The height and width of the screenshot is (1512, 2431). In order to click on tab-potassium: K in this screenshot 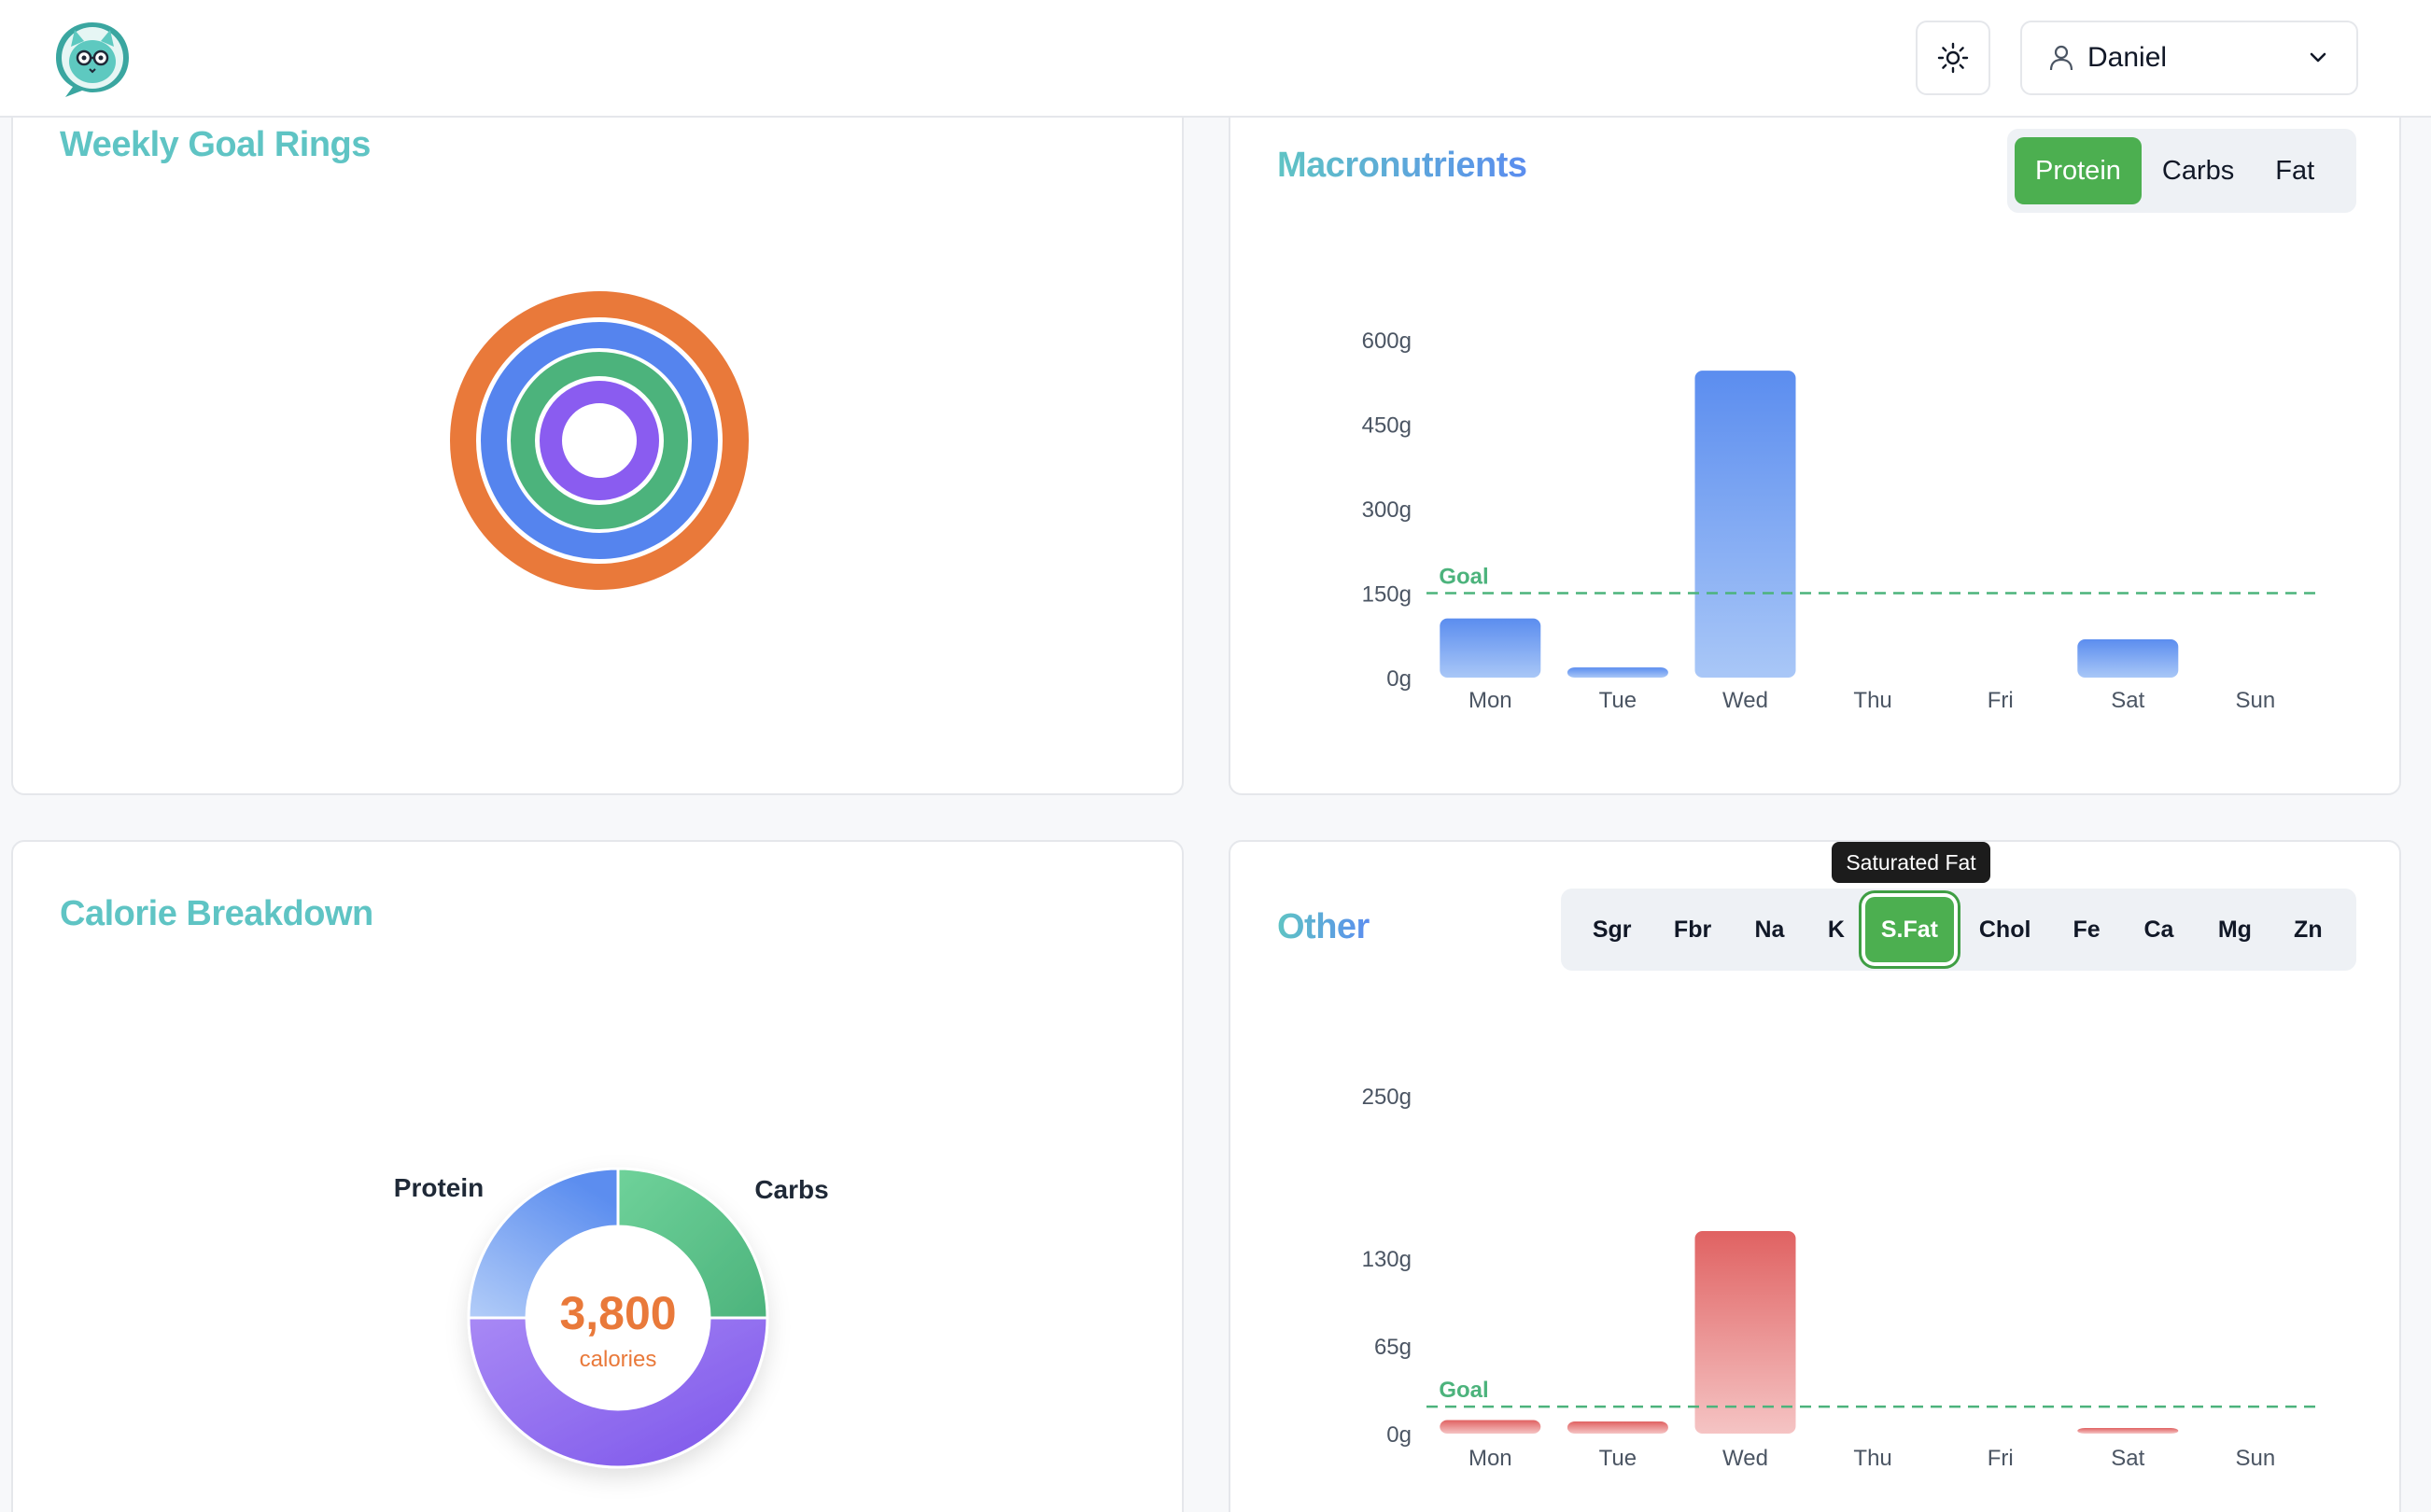, I will do `click(1836, 929)`.